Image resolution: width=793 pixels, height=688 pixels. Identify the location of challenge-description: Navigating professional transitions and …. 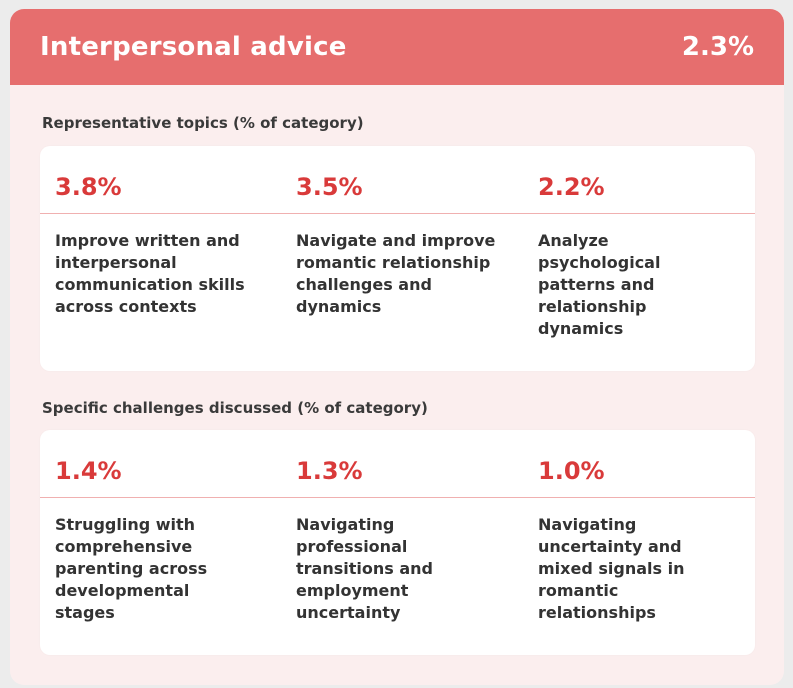
(364, 568).